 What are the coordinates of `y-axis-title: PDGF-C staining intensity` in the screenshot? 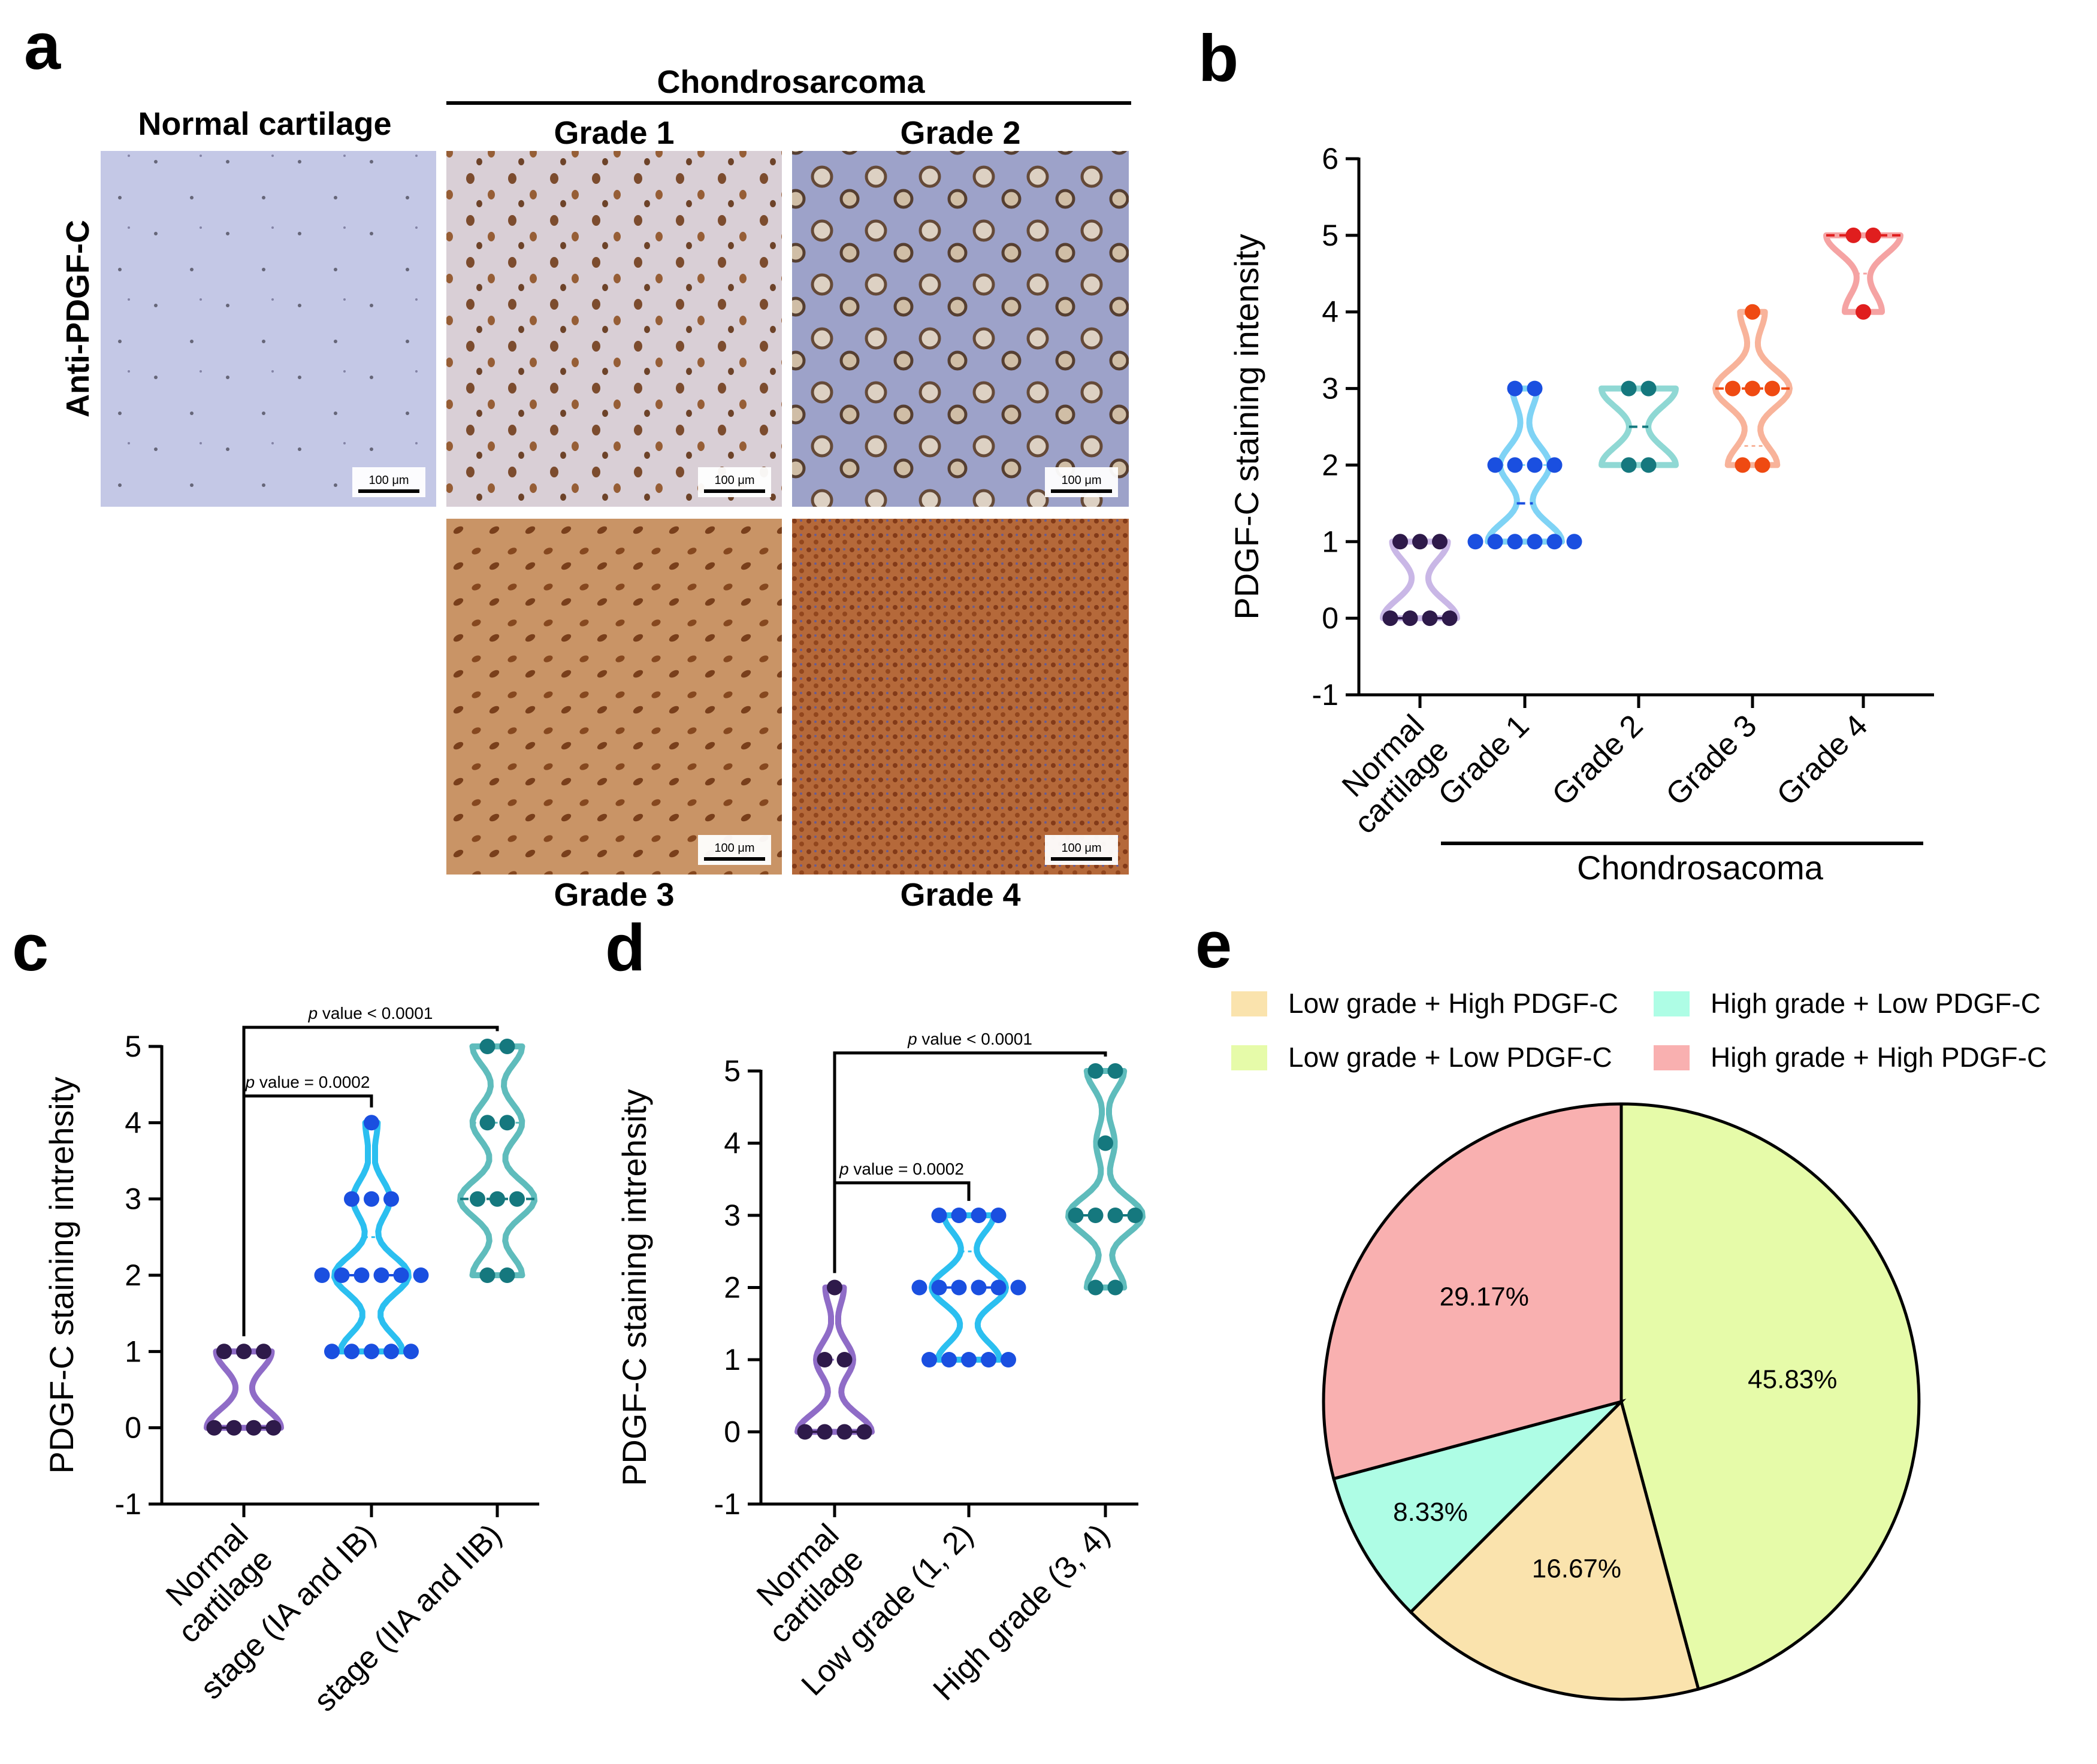 It's located at (1246, 426).